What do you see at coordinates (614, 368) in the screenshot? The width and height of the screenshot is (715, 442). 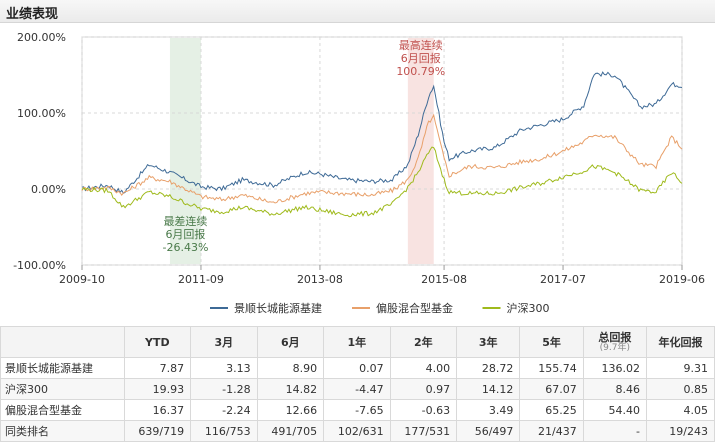 I see `table-cell: 136.02` at bounding box center [614, 368].